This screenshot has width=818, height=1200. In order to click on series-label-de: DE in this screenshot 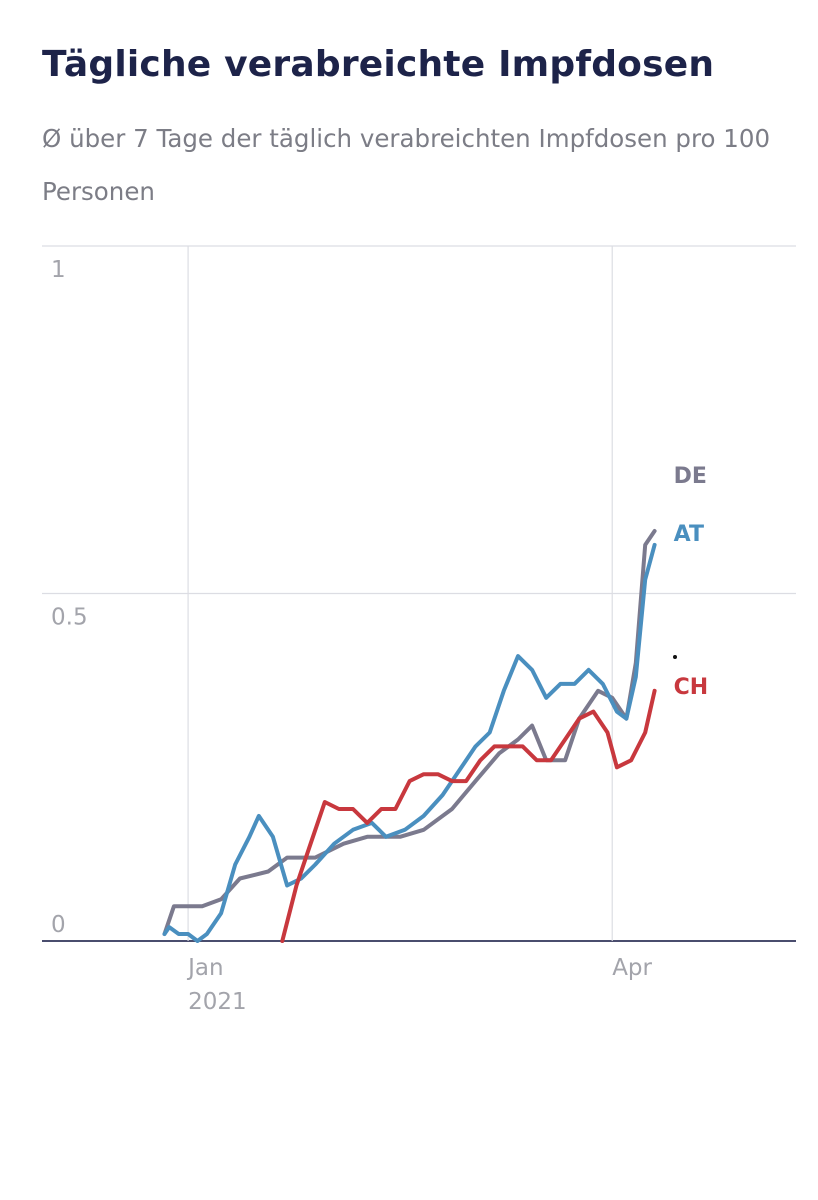, I will do `click(690, 476)`.